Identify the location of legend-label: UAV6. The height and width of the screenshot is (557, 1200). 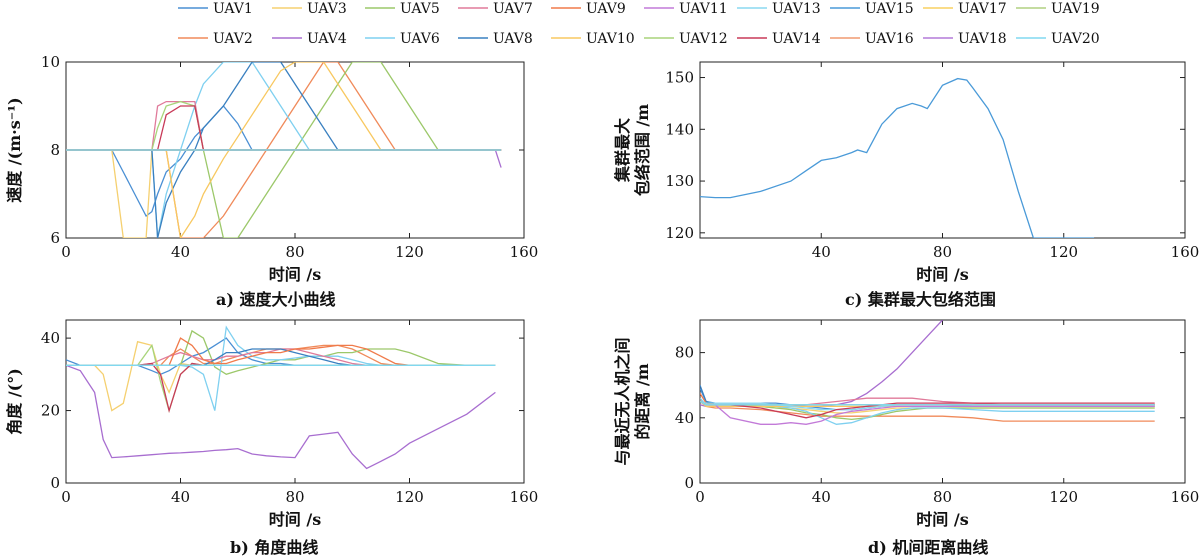
(420, 39).